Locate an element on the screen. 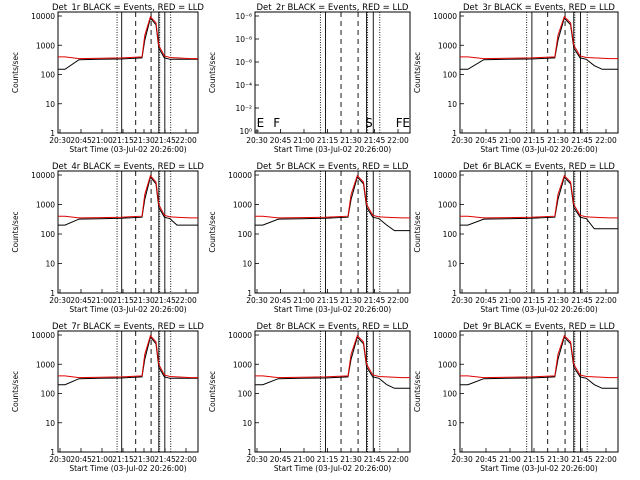  chart-title: Det_6r BLACK = Events, RED = LLD is located at coordinates (539, 167).